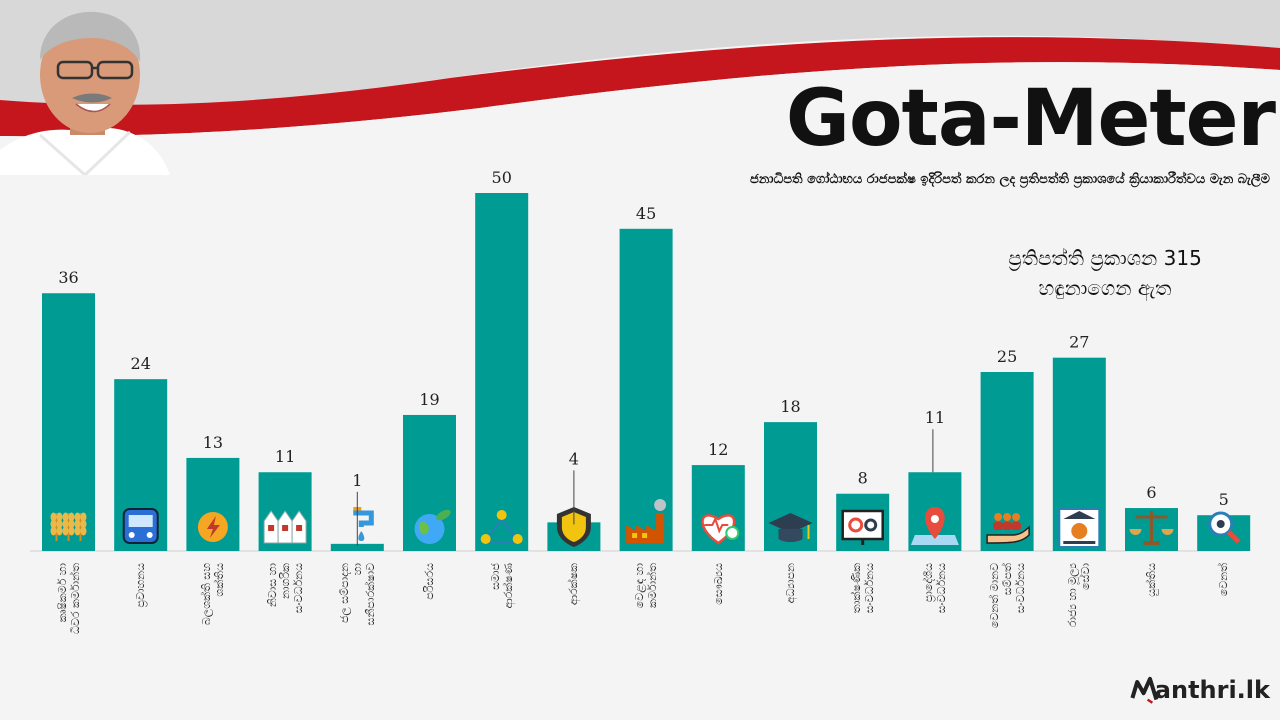 This screenshot has width=1280, height=720. What do you see at coordinates (1105, 273) in the screenshot?
I see `summary-note: ප්‍රතිපත්ති ප්‍රකාශන 315 හඳුනාගෙන ඇත` at bounding box center [1105, 273].